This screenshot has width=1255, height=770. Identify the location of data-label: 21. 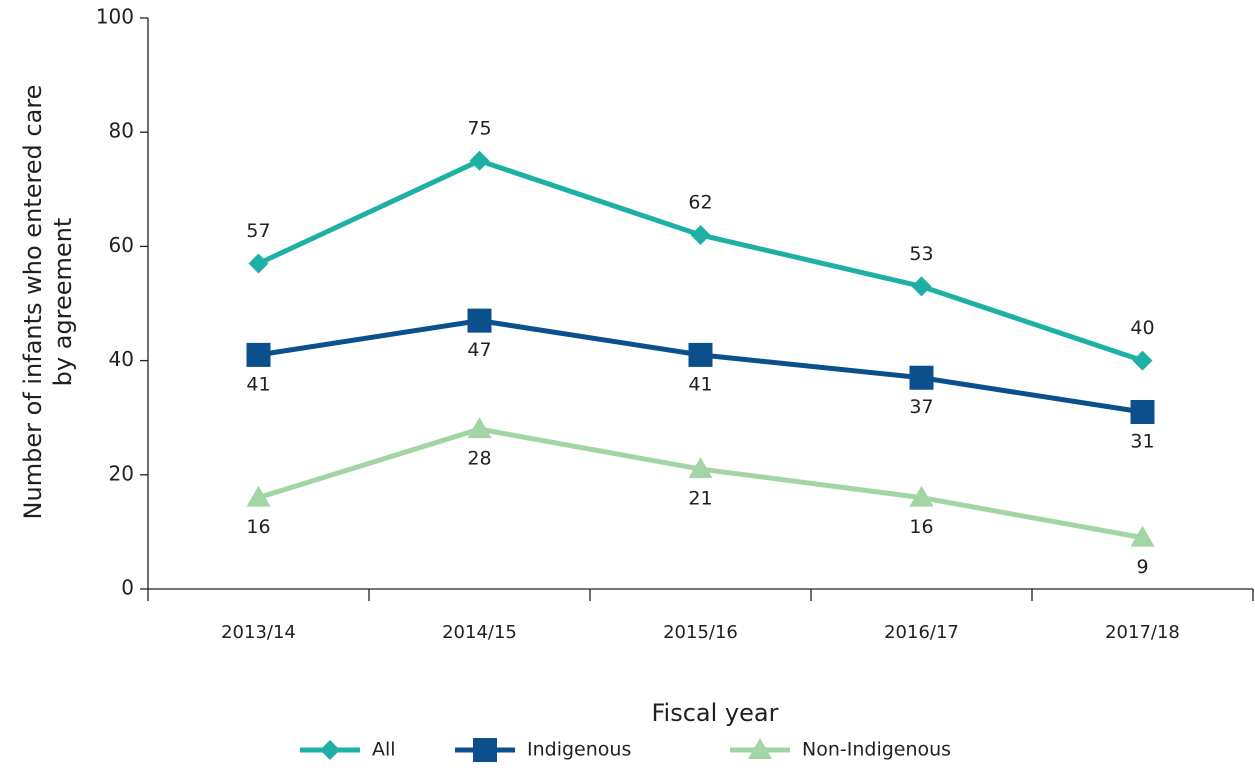
(700, 499).